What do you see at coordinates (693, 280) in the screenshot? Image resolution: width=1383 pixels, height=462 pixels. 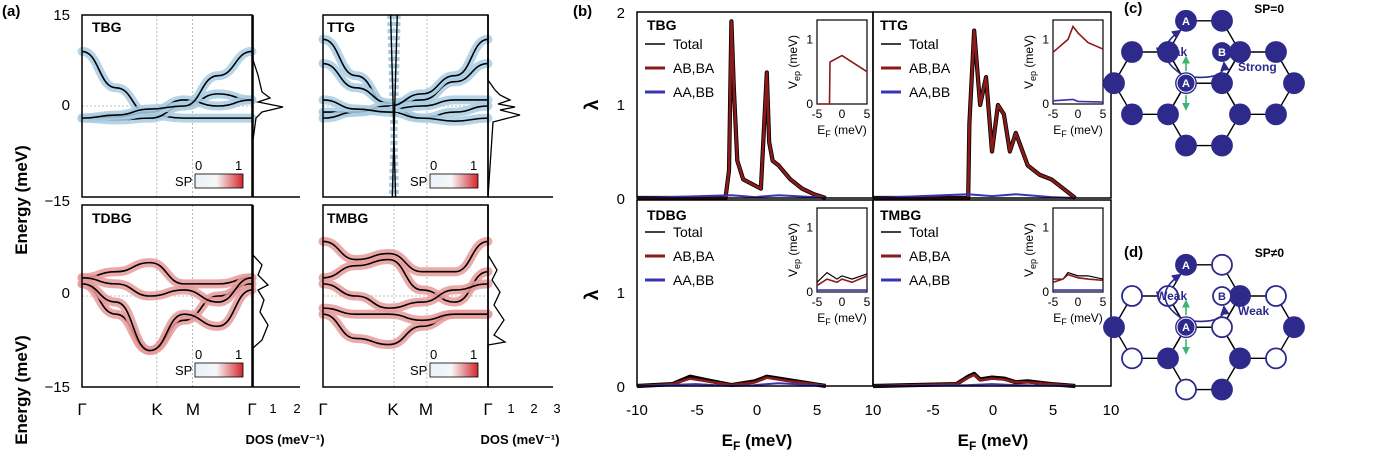 I see `legend-label: AA,BB` at bounding box center [693, 280].